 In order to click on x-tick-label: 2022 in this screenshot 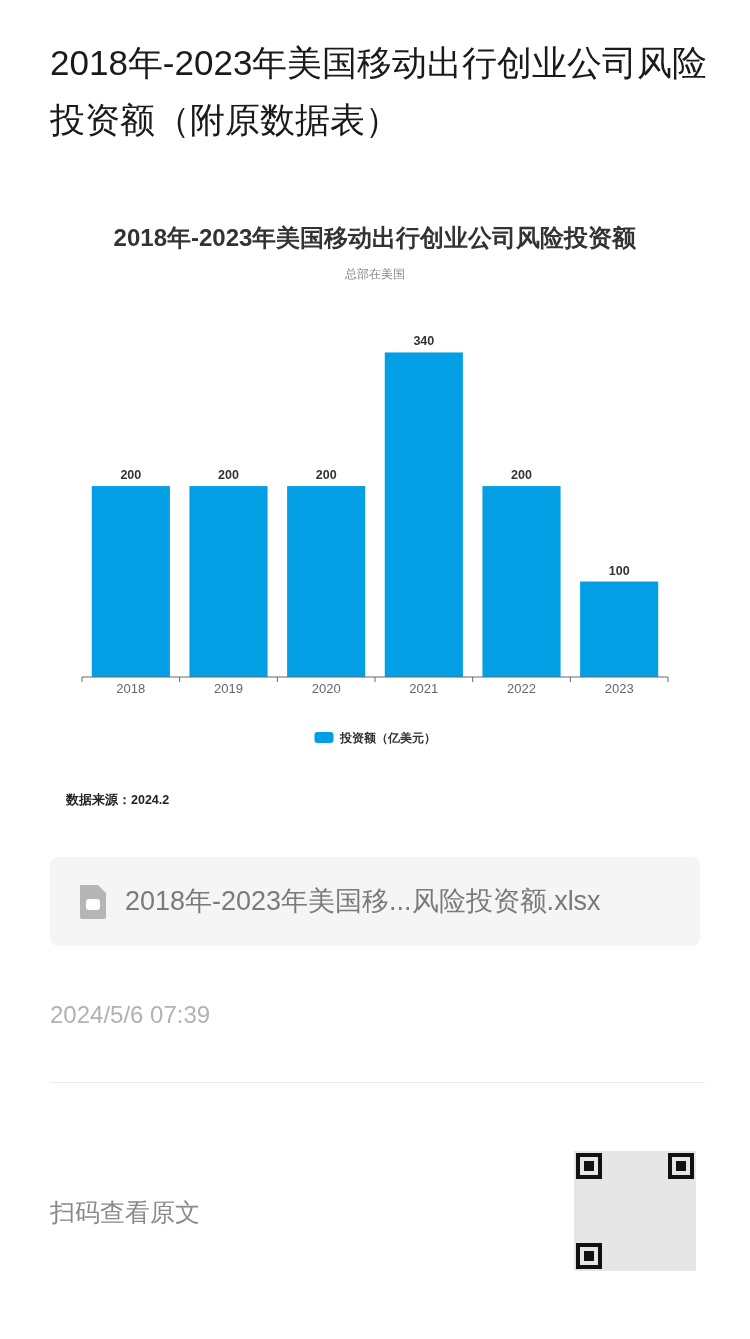, I will do `click(521, 688)`.